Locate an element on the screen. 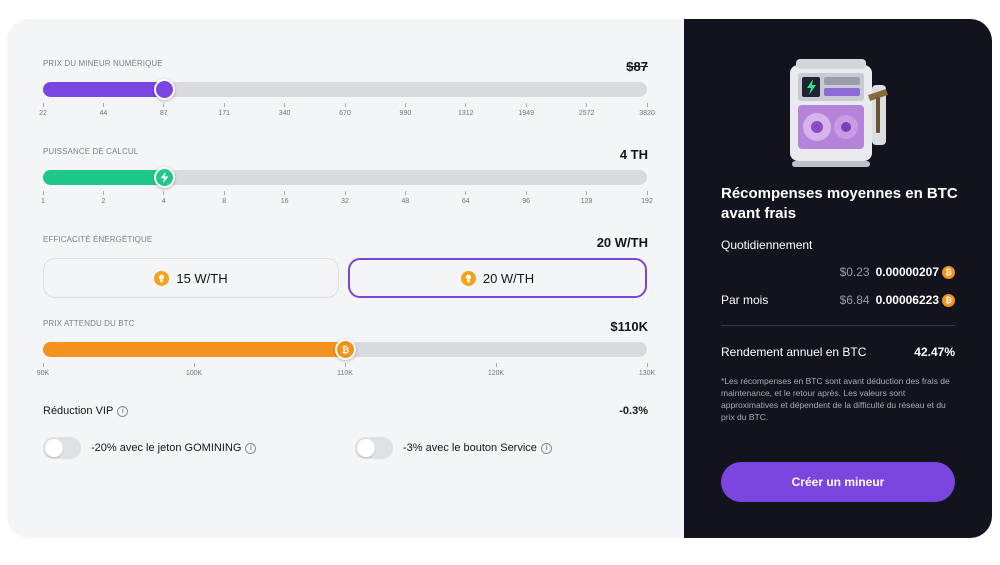 The height and width of the screenshot is (565, 1000). slider-tick-label: 120K is located at coordinates (496, 373).